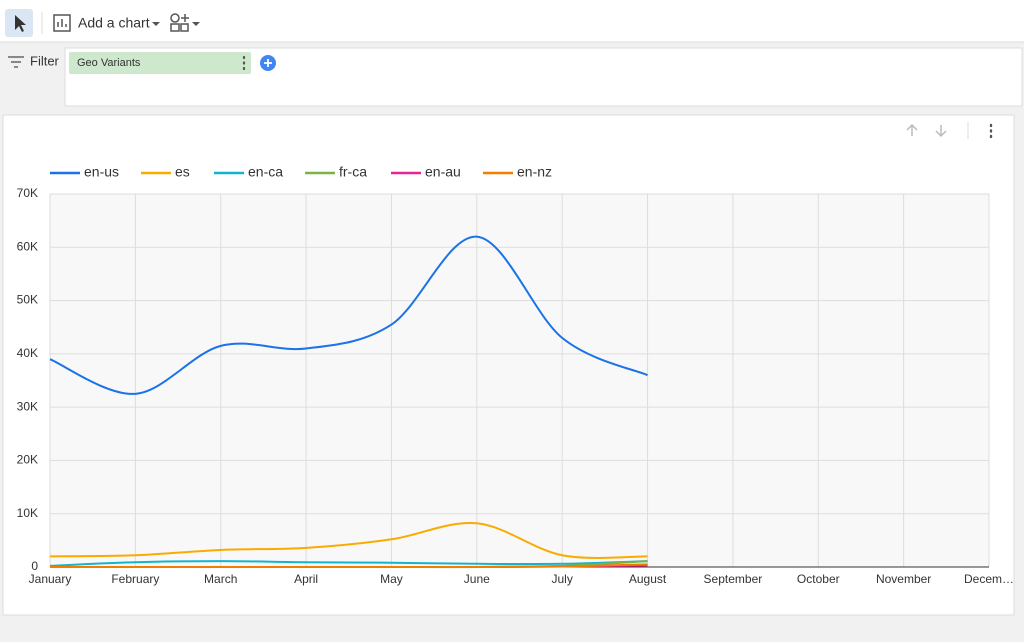  I want to click on filter-label: Filter, so click(45, 60).